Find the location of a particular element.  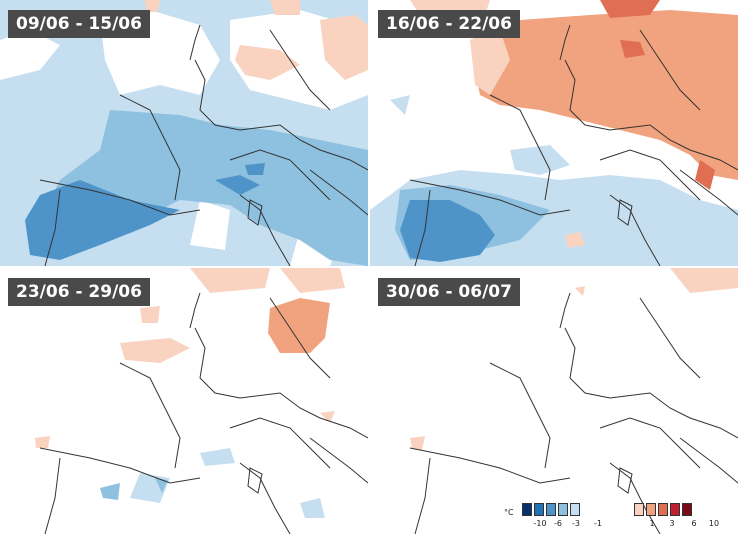

legend-tick: 3 is located at coordinates (672, 523).